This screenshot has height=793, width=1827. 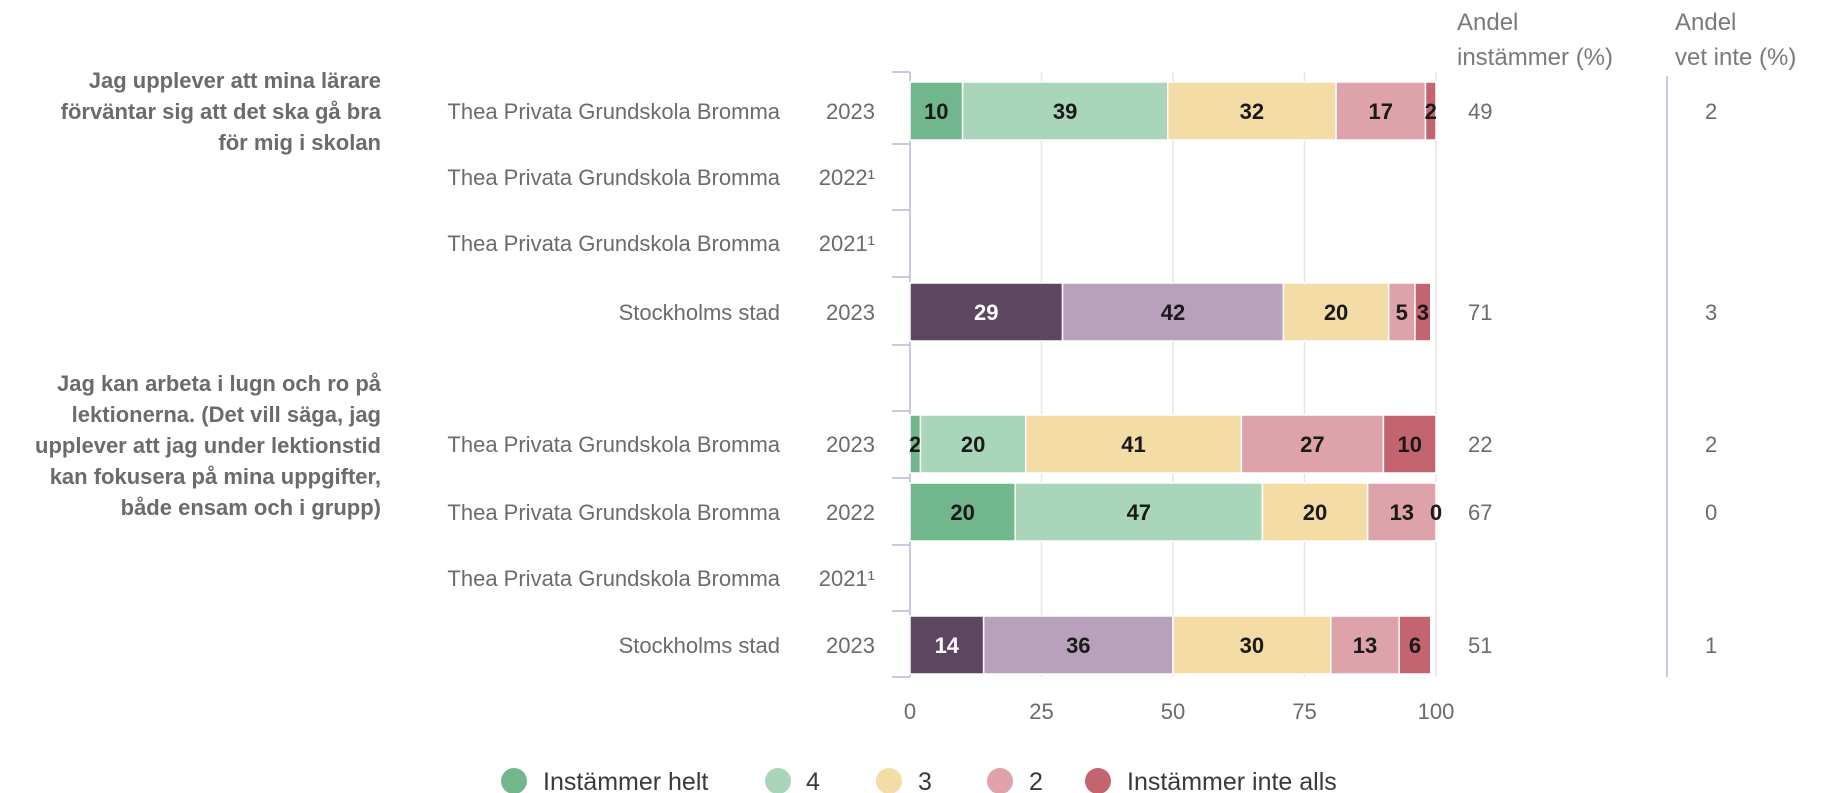 I want to click on legend-label: Instämmer helt, so click(x=625, y=780).